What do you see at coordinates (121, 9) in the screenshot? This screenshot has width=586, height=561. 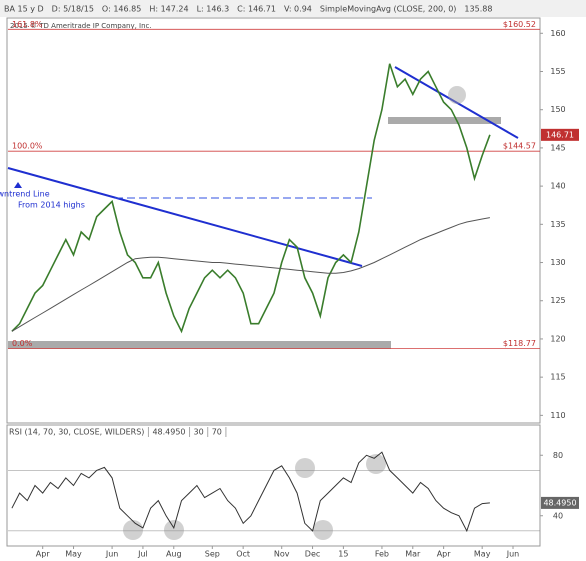 I see `header-field: O: 146.85` at bounding box center [121, 9].